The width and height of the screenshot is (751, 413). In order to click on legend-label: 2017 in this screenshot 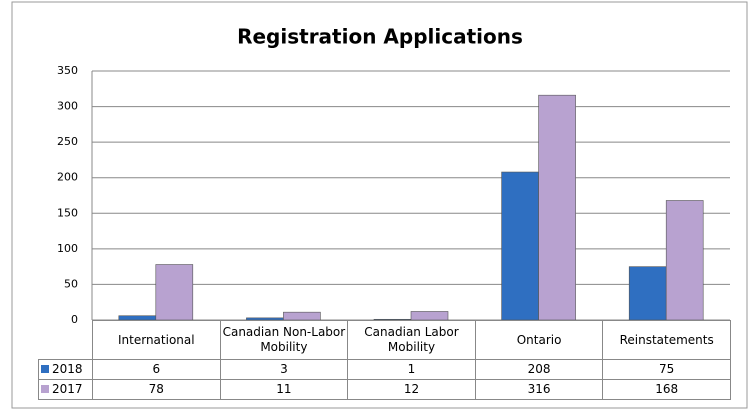, I will do `click(67, 389)`.